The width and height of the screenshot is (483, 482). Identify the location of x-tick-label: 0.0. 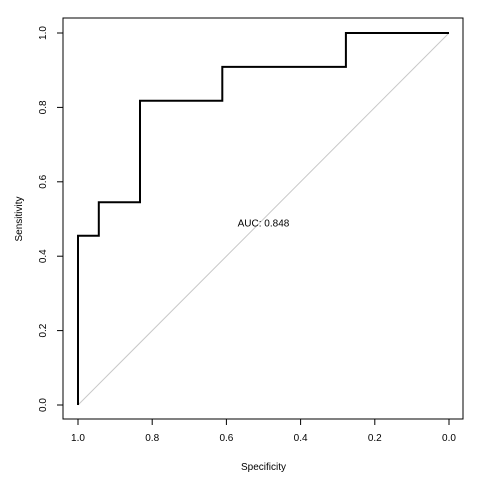
(449, 438).